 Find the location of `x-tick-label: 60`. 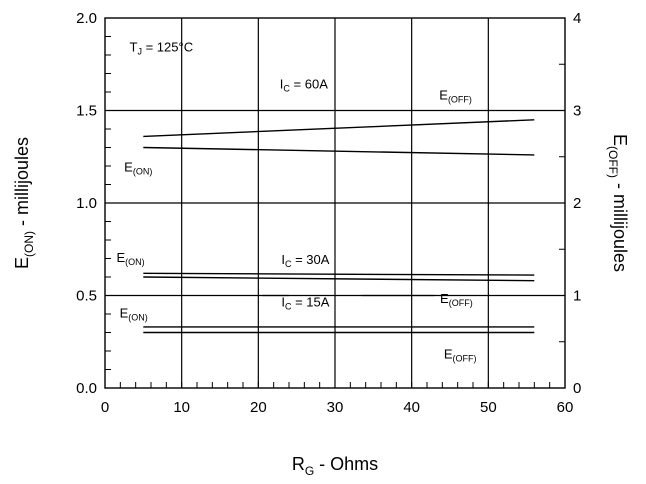

x-tick-label: 60 is located at coordinates (565, 407).